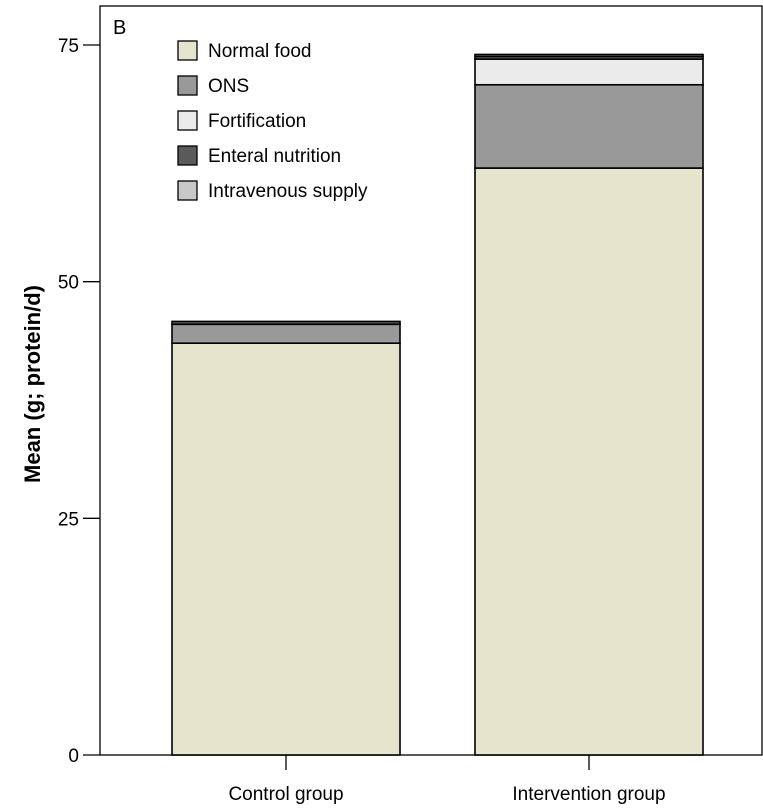 This screenshot has height=810, width=763. What do you see at coordinates (32, 384) in the screenshot?
I see `y-axis-label: Mean (g; protein/d)` at bounding box center [32, 384].